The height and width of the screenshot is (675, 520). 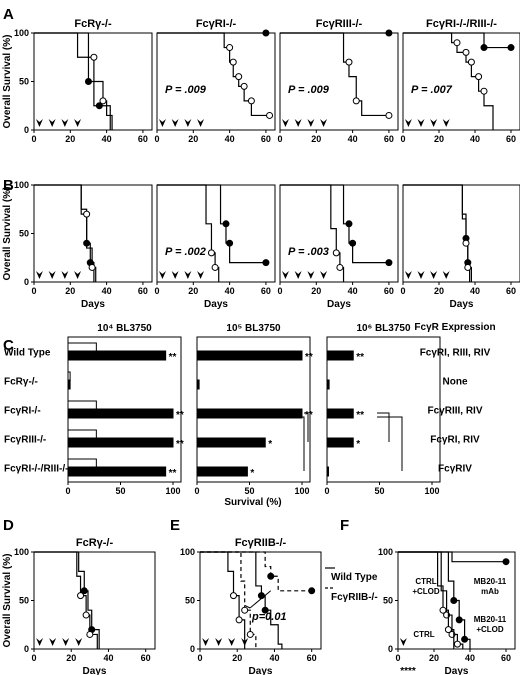 What do you see at coordinates (490, 591) in the screenshot?
I see `curve-label: mAb` at bounding box center [490, 591].